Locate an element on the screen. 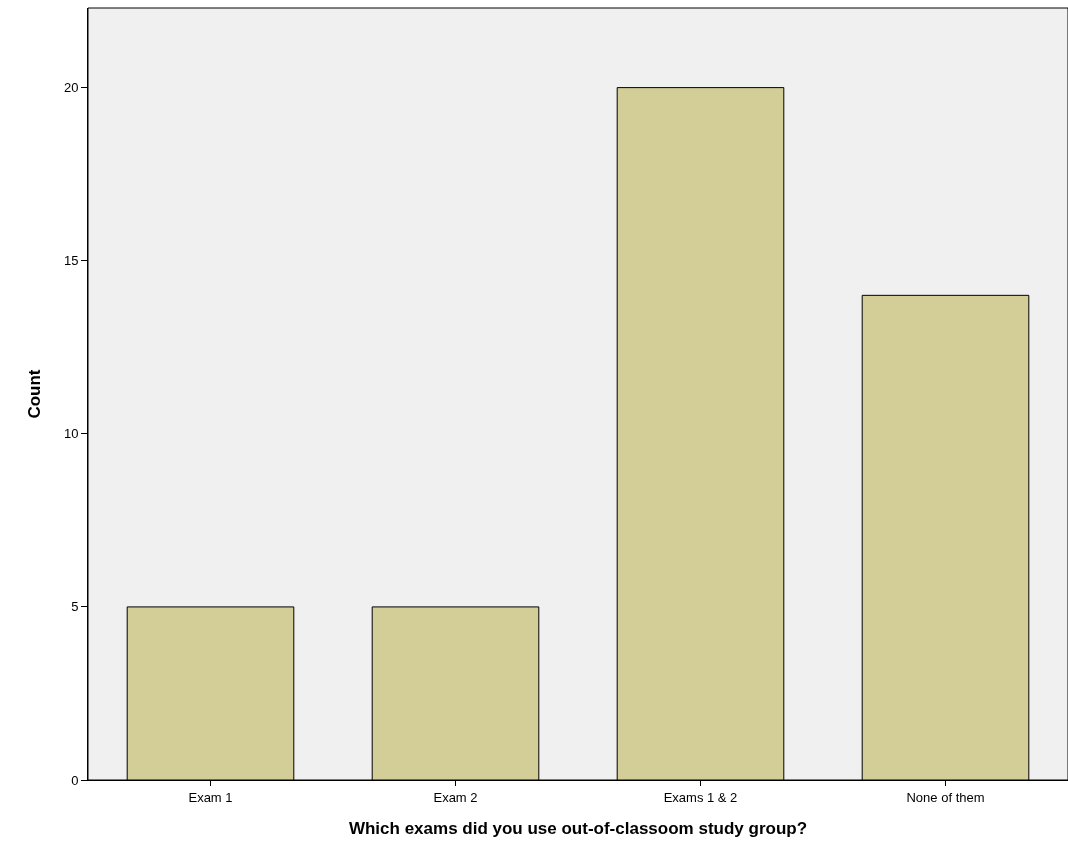 The height and width of the screenshot is (859, 1068). x-tick-label: Exams 1 & 2 is located at coordinates (700, 797).